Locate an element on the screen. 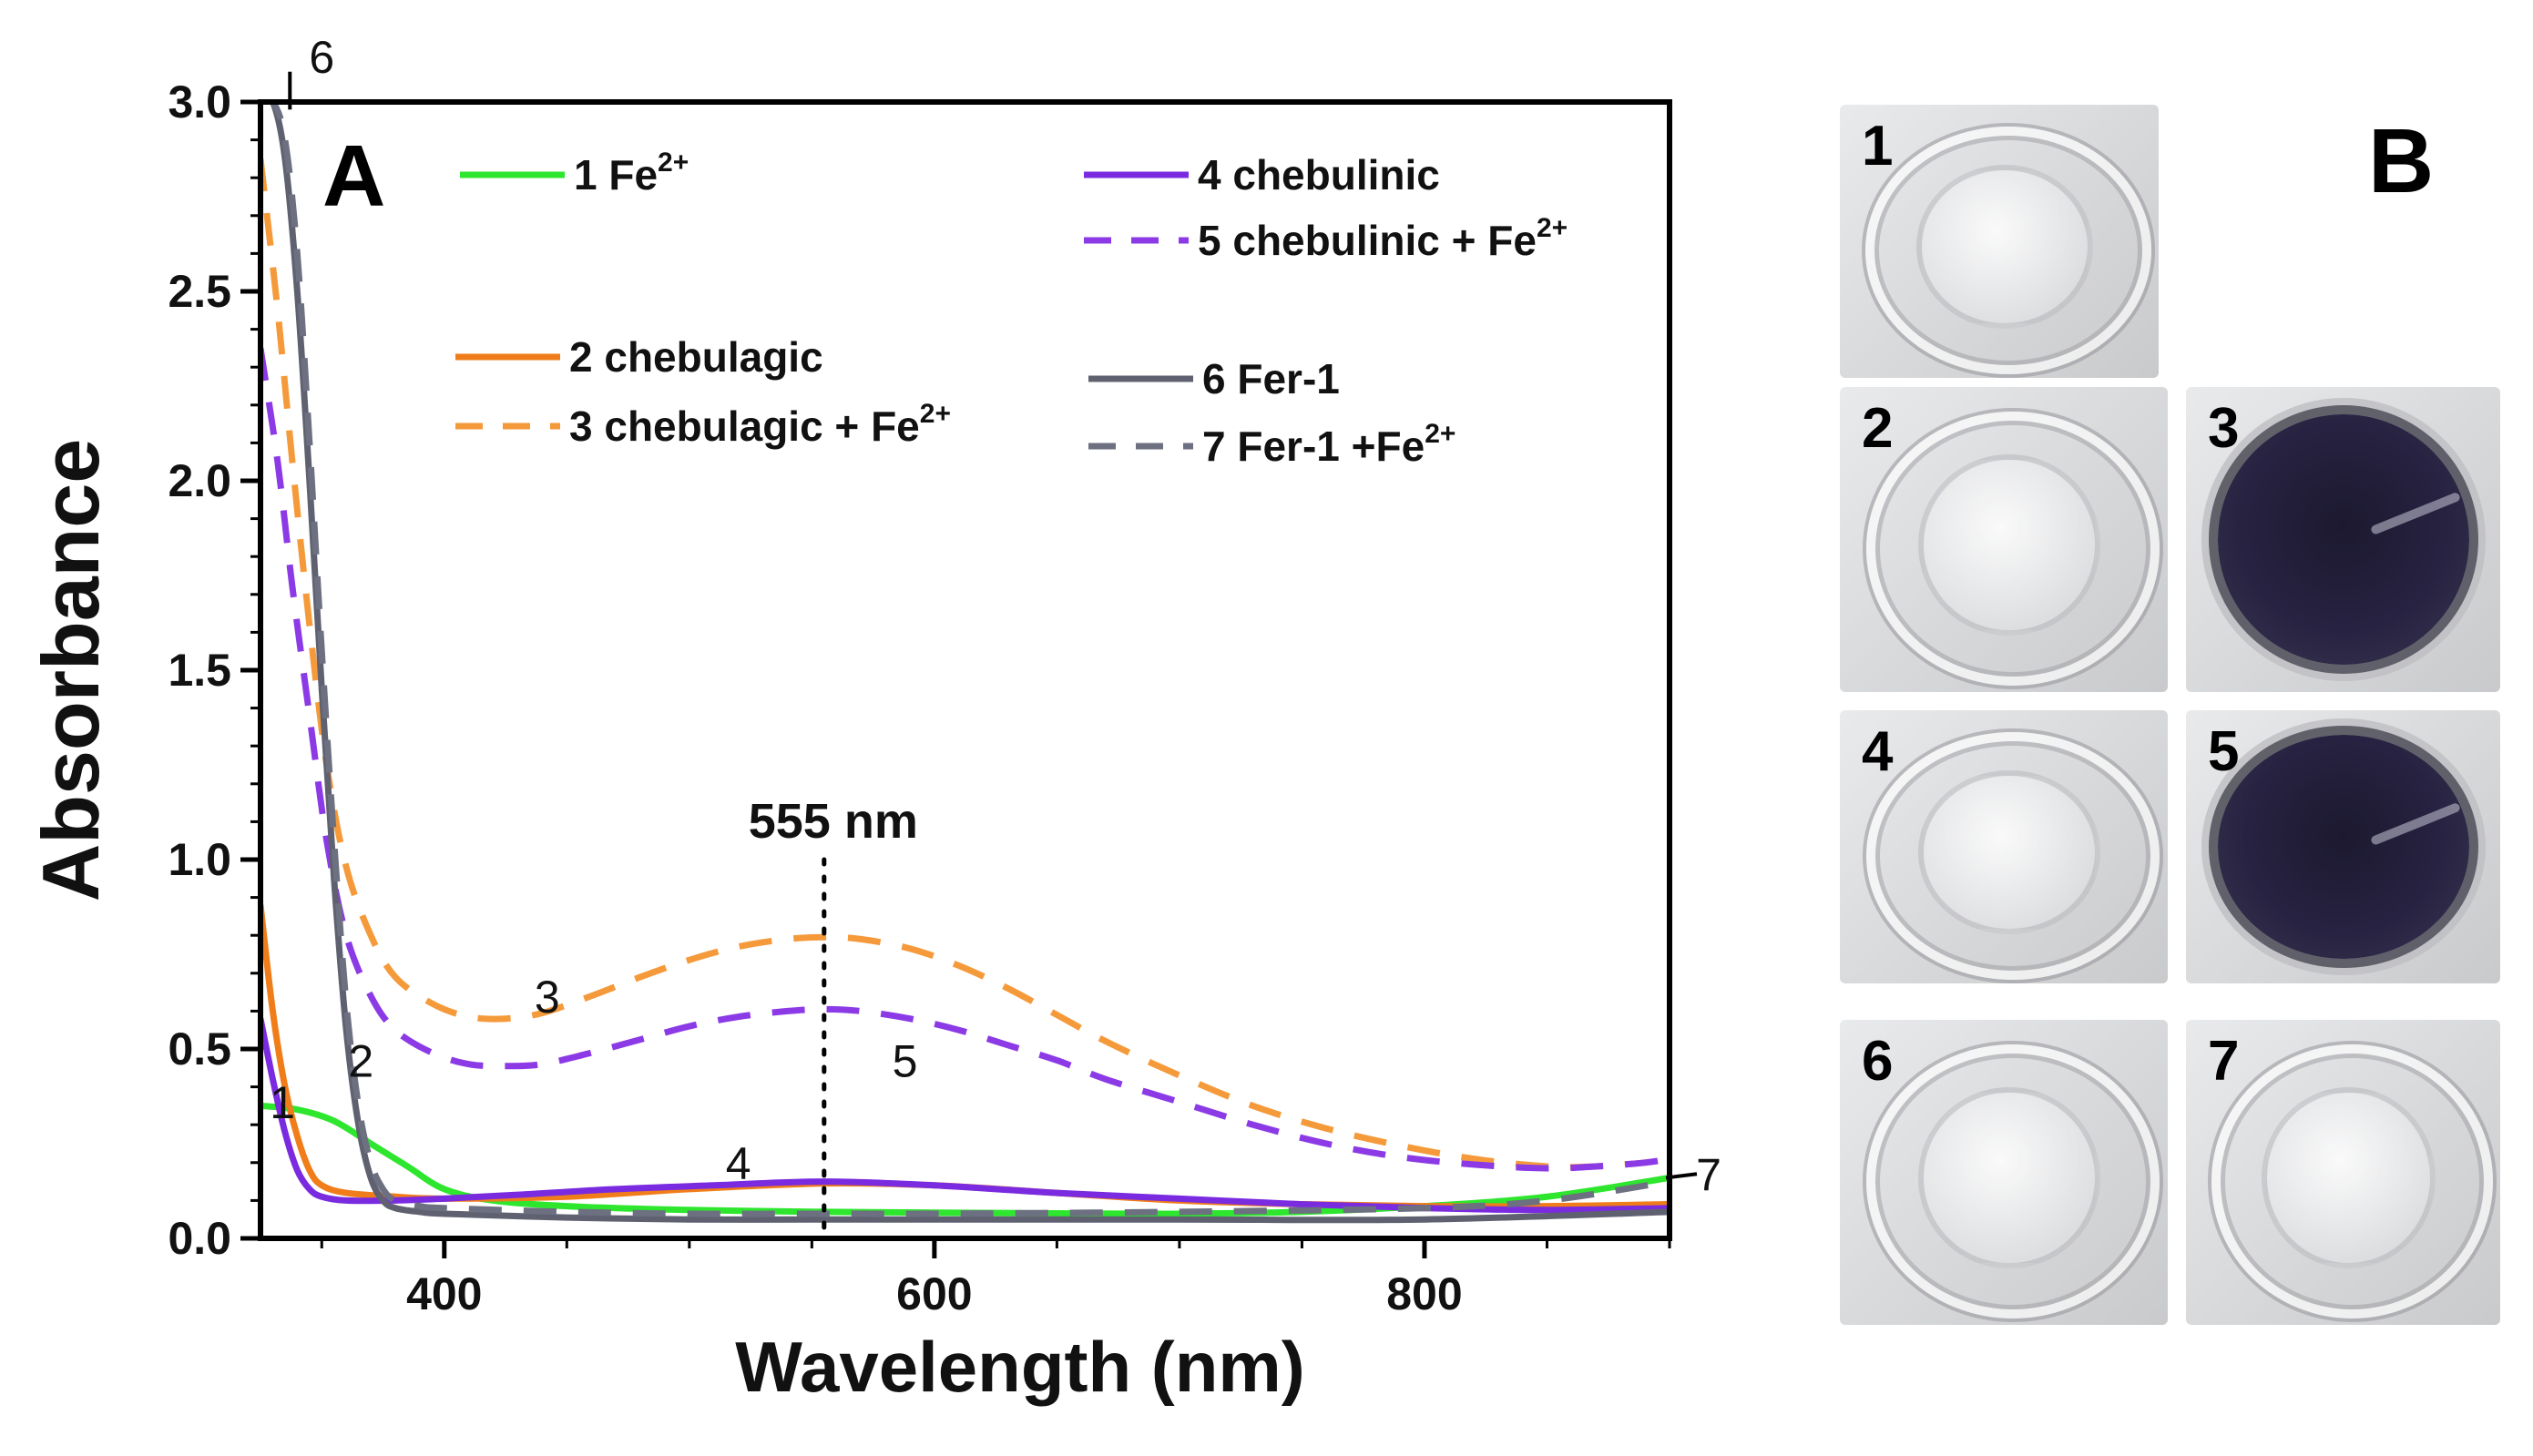  peak-label: 555 nm is located at coordinates (833, 821).